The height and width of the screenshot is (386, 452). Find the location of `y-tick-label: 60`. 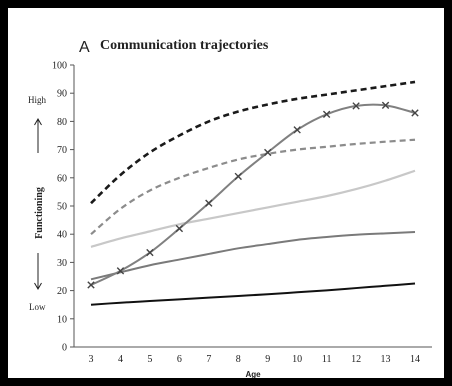

y-tick-label: 60 is located at coordinates (62, 178).